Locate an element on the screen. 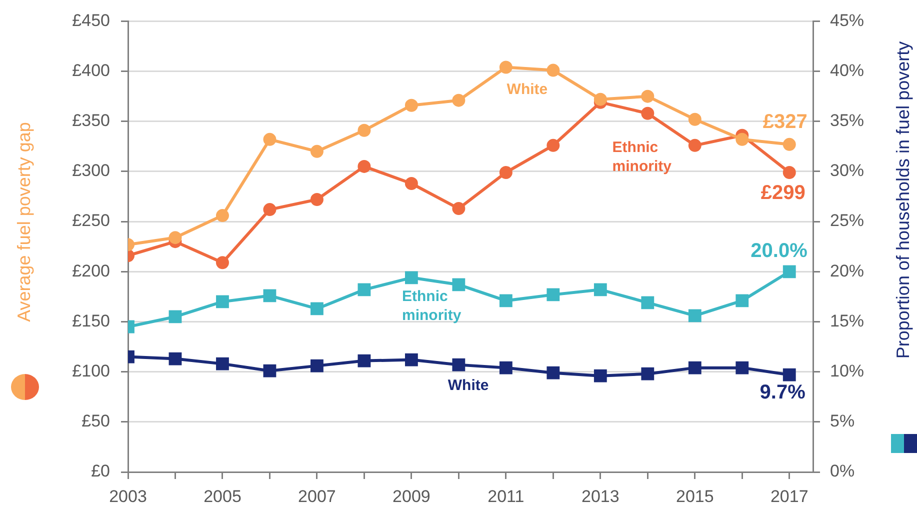  y2-tick-label: 45% is located at coordinates (847, 20).